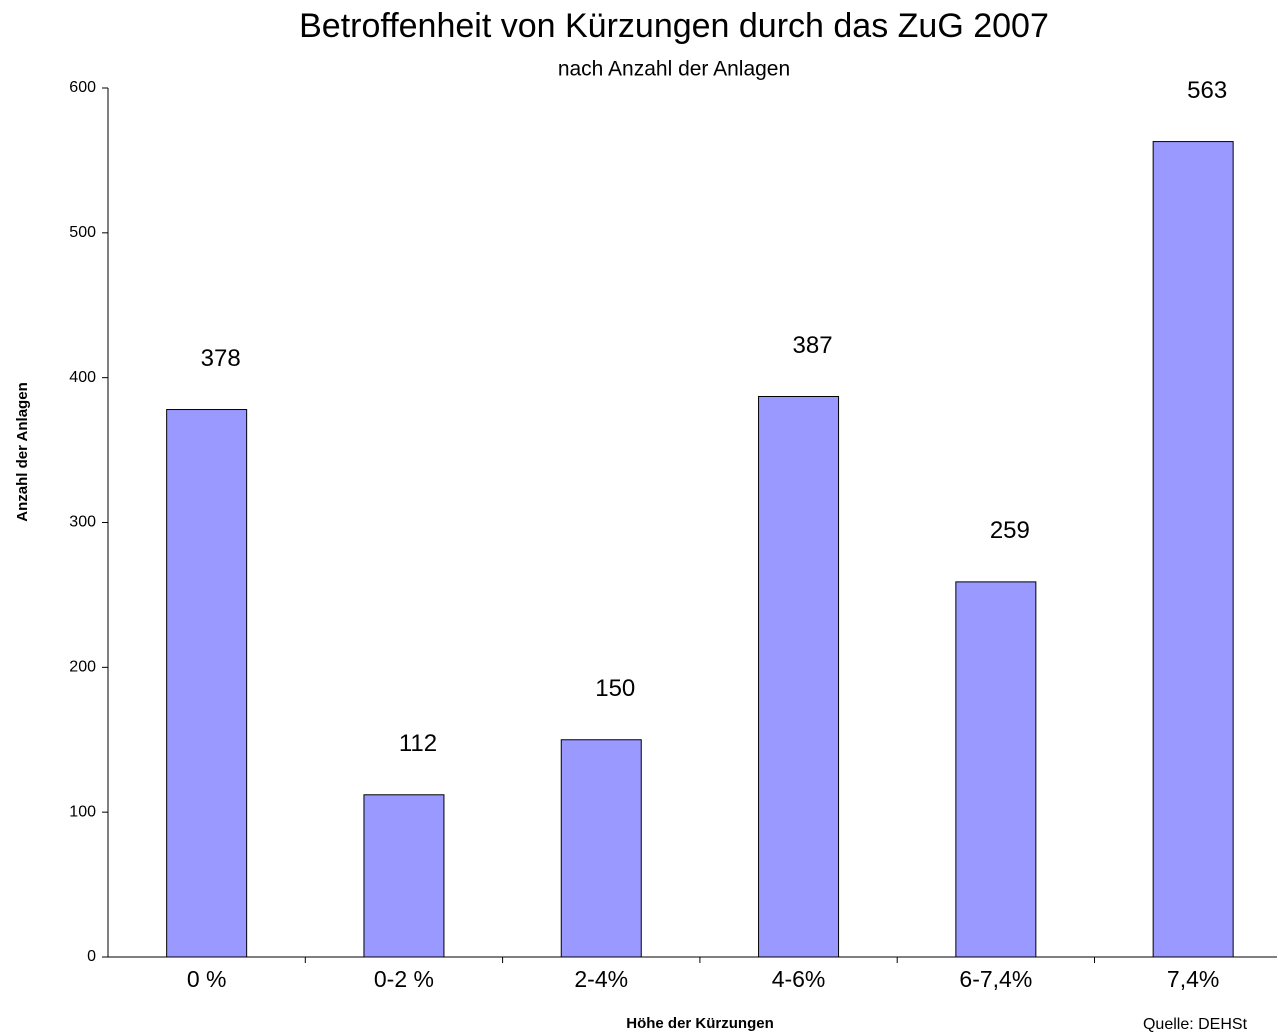 Image resolution: width=1278 pixels, height=1035 pixels. I want to click on x-tick-label: 2-4%, so click(601, 979).